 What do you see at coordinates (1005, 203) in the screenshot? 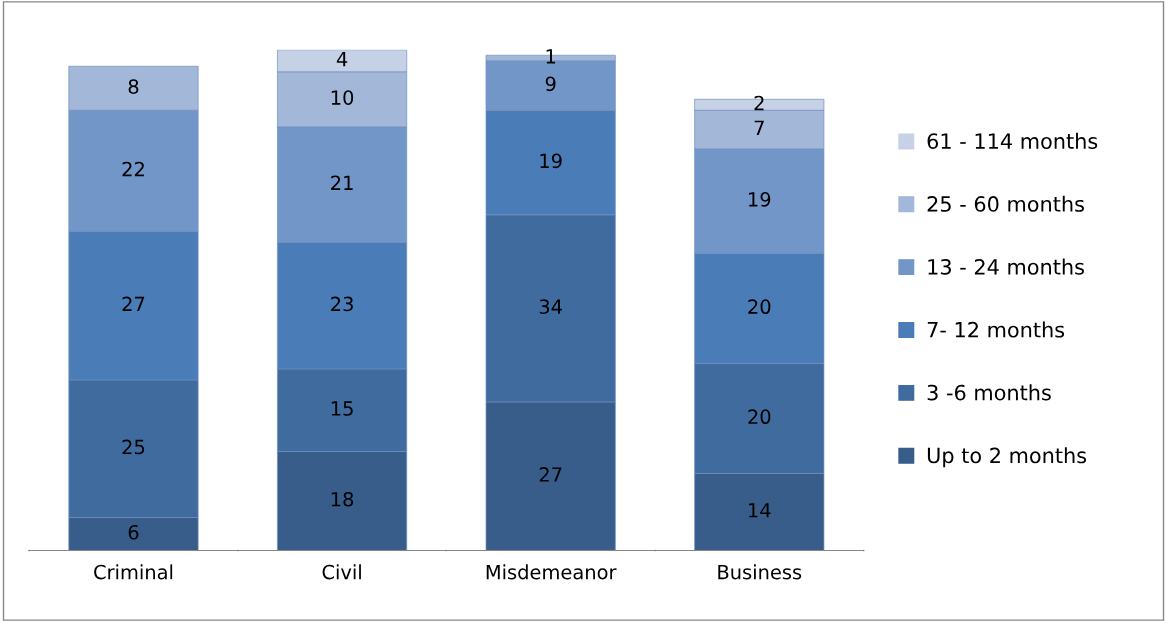
I see `legend-label: 25 - 60 months` at bounding box center [1005, 203].